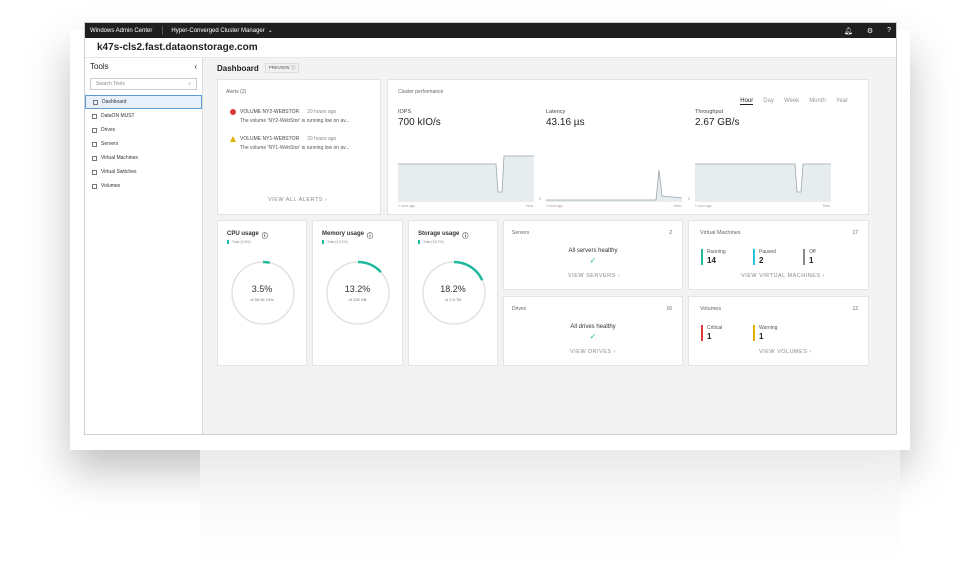  I want to click on link-label: VIEW VOLUMES, so click(783, 352).